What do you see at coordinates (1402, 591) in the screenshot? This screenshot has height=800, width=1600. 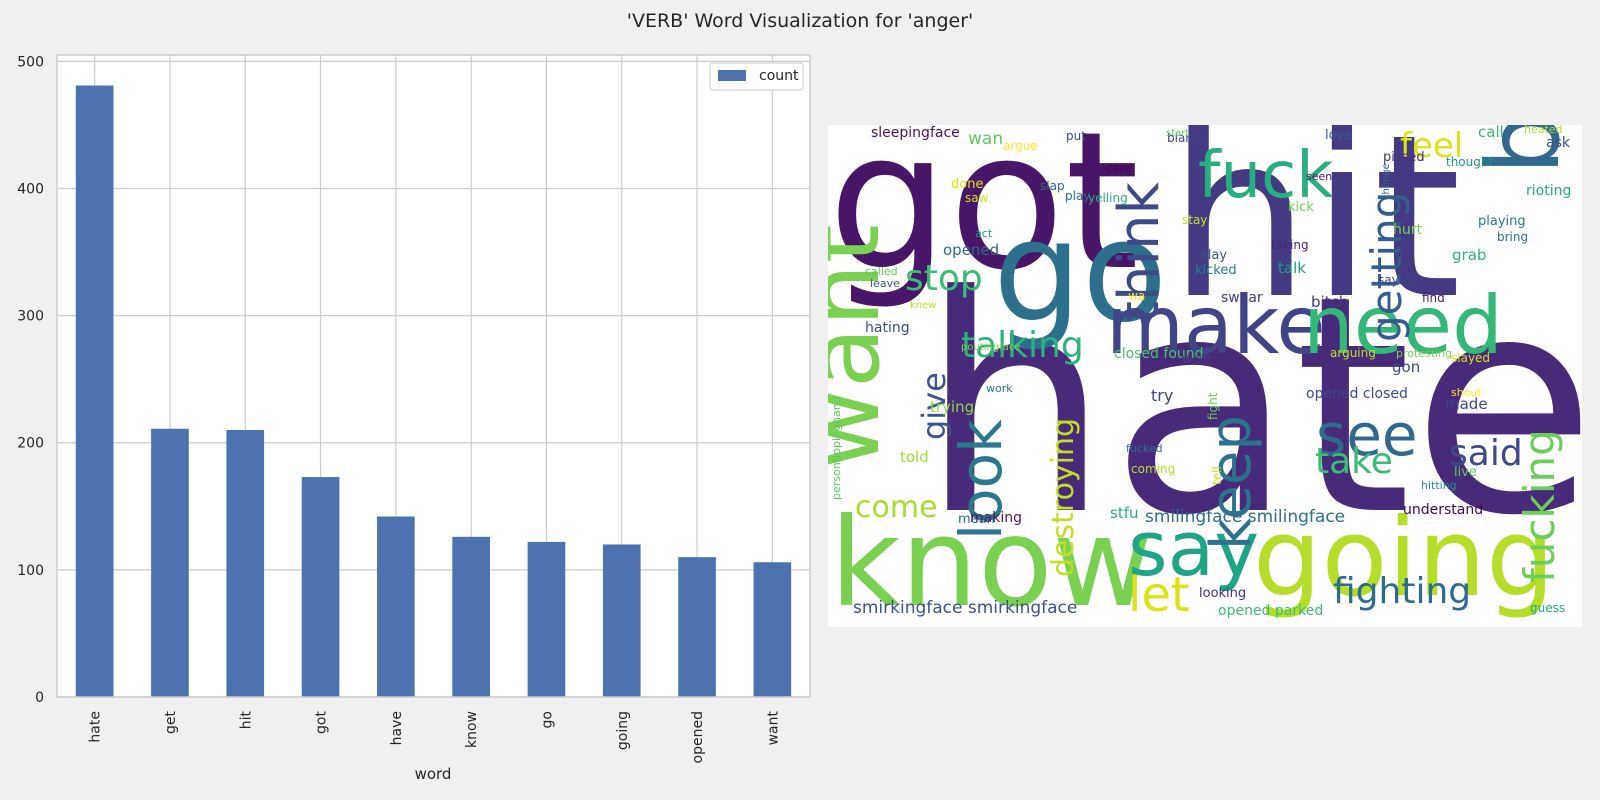 I see `word-cloud-word: fighting` at bounding box center [1402, 591].